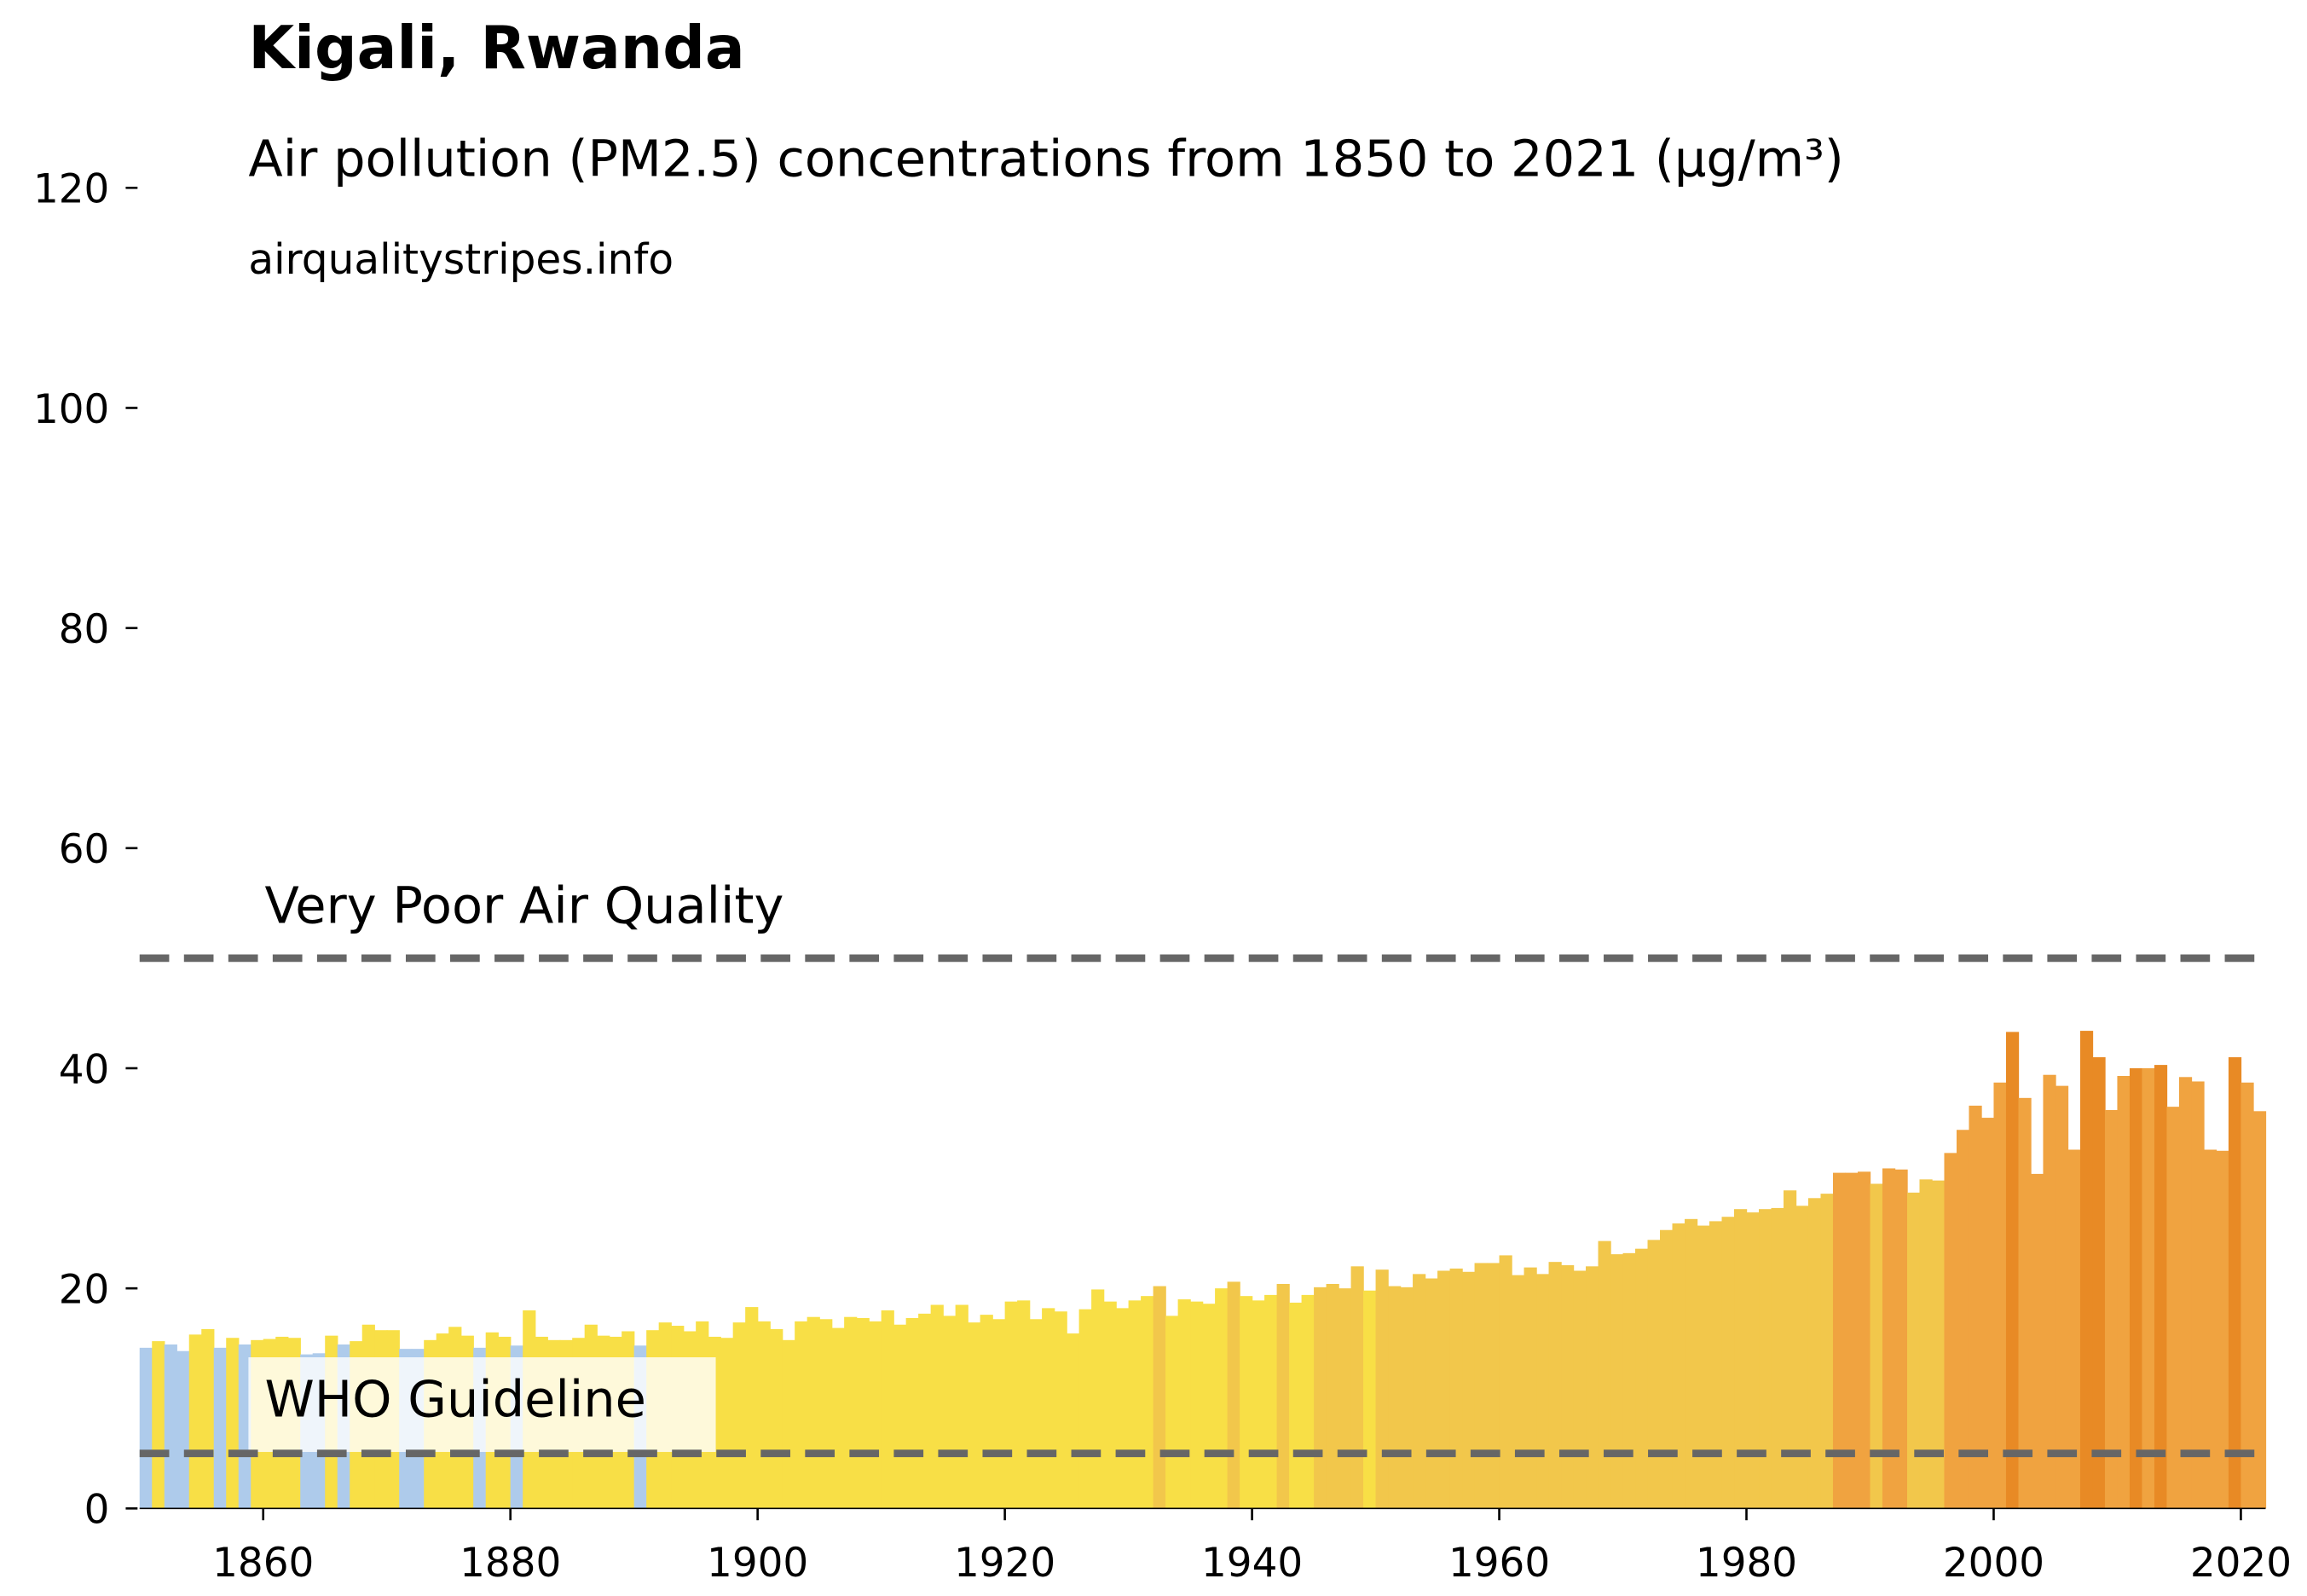 The width and height of the screenshot is (2307, 1596). Describe the element at coordinates (496, 48) in the screenshot. I see `chart-title: Kigali, Rwanda` at that location.